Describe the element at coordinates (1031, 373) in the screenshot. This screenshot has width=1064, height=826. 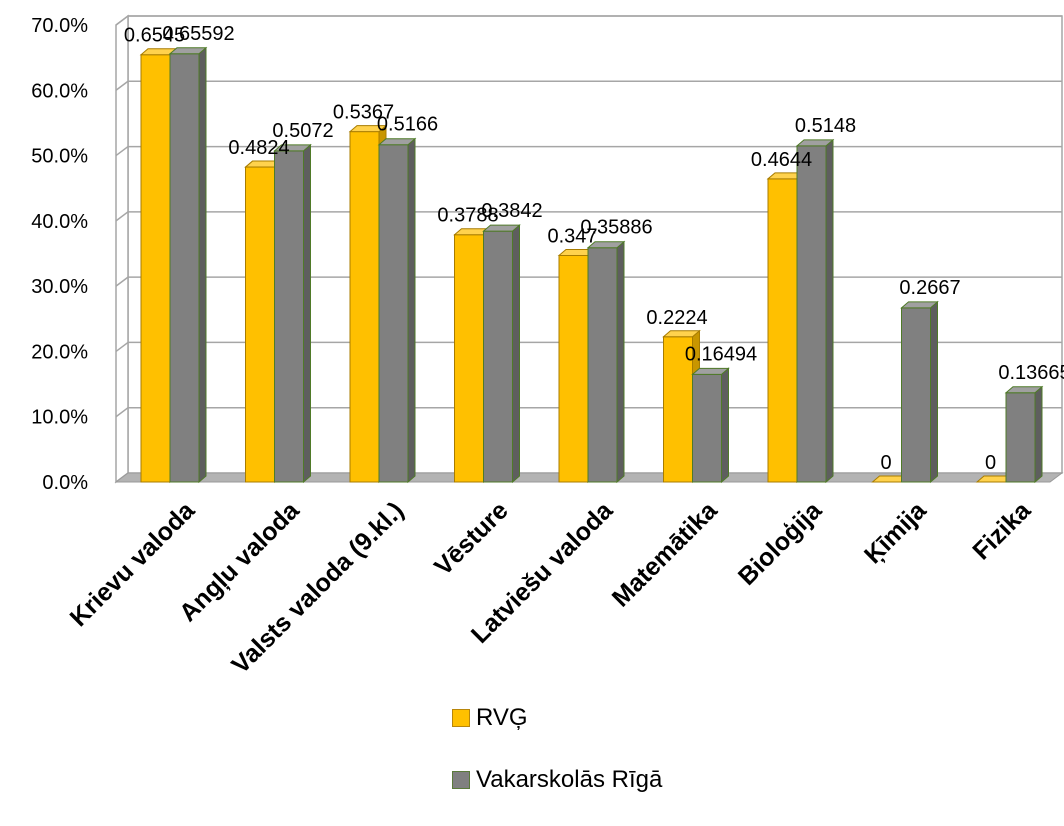
I see `data-label-vakarskolas: 0.13665` at that location.